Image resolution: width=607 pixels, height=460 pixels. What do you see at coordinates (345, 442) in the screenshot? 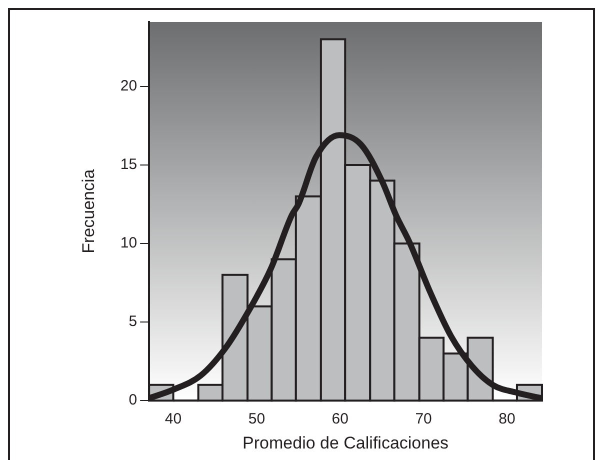
I see `x-axis-title: Promedio de Calificaciones` at bounding box center [345, 442].